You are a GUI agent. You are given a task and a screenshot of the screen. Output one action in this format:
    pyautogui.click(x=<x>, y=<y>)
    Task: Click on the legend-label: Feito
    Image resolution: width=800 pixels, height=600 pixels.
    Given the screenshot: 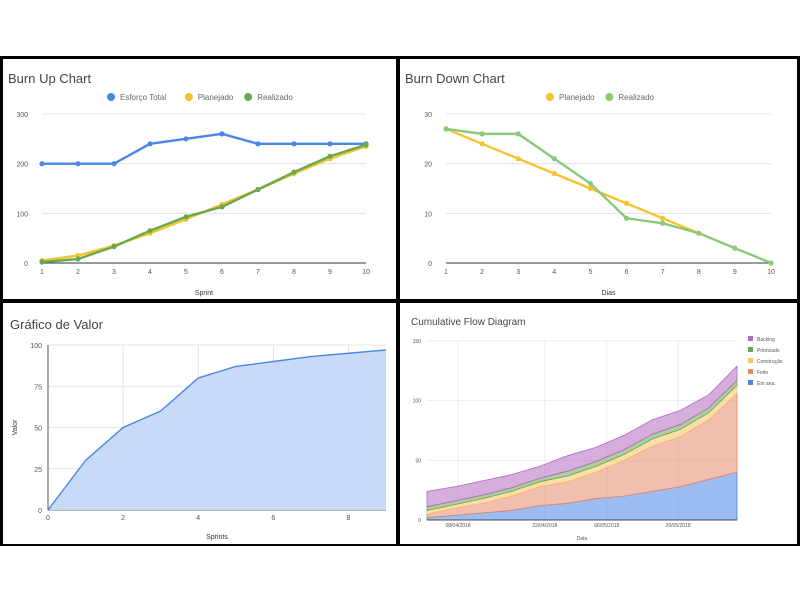 What is the action you would take?
    pyautogui.click(x=762, y=373)
    